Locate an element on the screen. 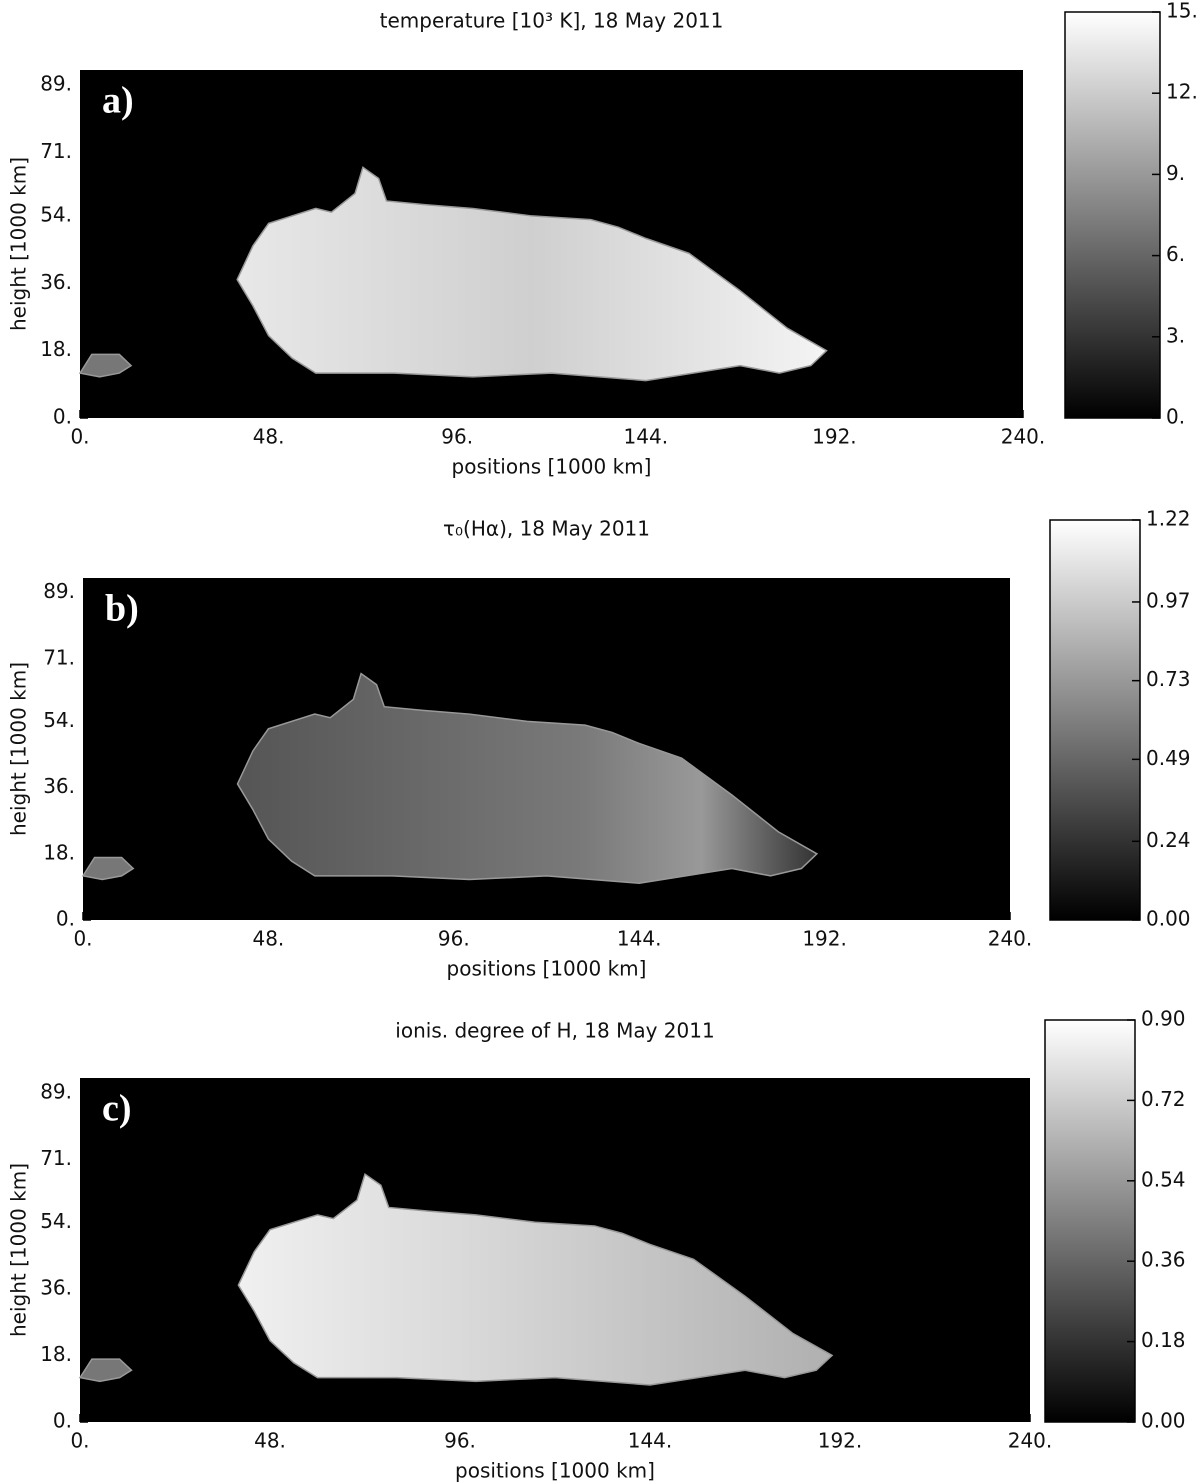 Image resolution: width=1200 pixels, height=1484 pixels. colorbar-tick-label: 0.18 is located at coordinates (1163, 1340).